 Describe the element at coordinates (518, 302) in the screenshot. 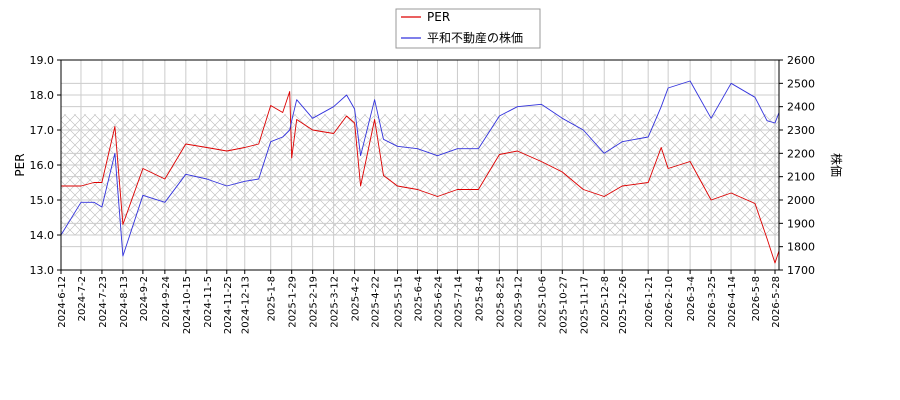

I see `x-tick-label: 2025-9-12` at that location.